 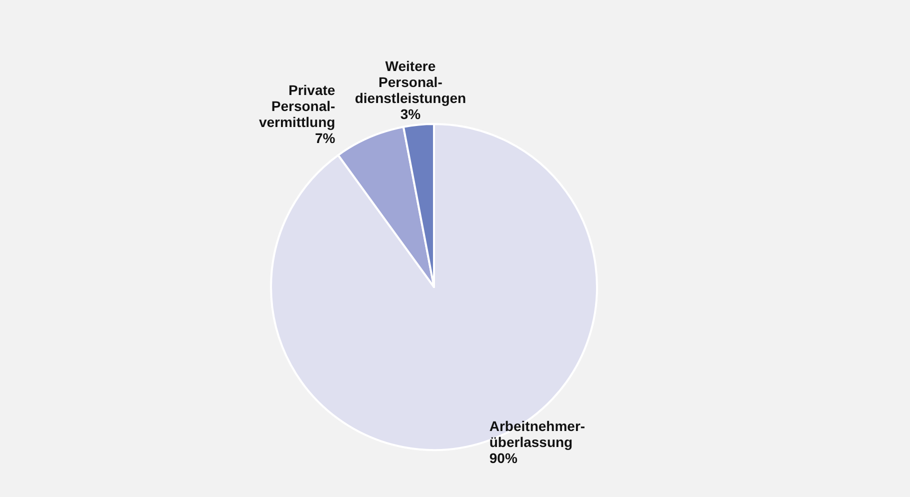 I want to click on slice-label: Weitere Personal-dienstleistungen, so click(x=410, y=82).